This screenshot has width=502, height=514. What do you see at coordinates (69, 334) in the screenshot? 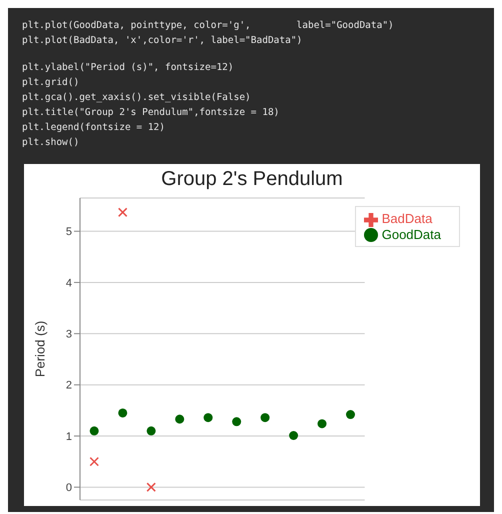
I see `y-tick-label: 3` at bounding box center [69, 334].